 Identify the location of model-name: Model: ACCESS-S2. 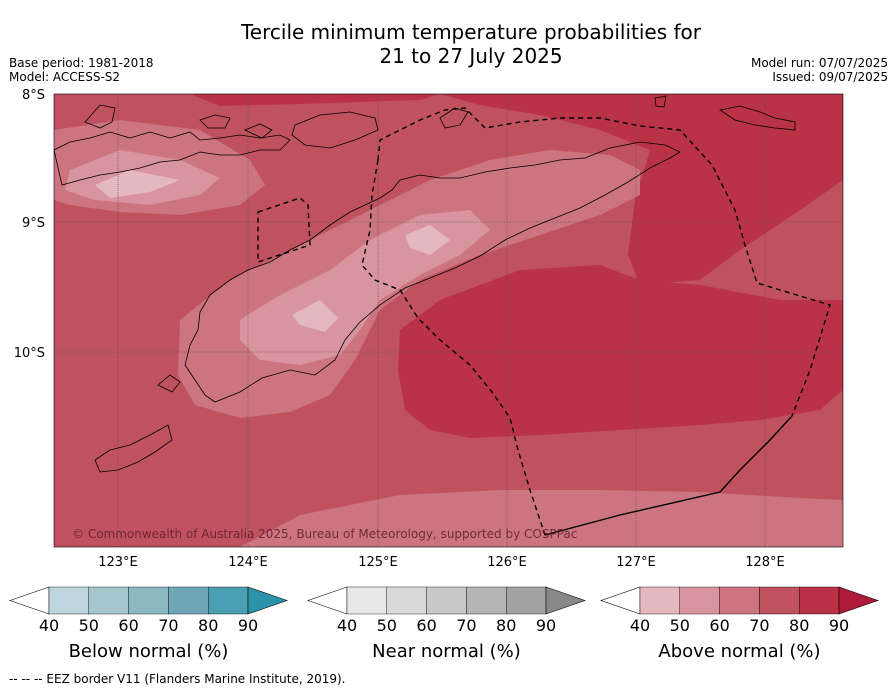
(65, 77).